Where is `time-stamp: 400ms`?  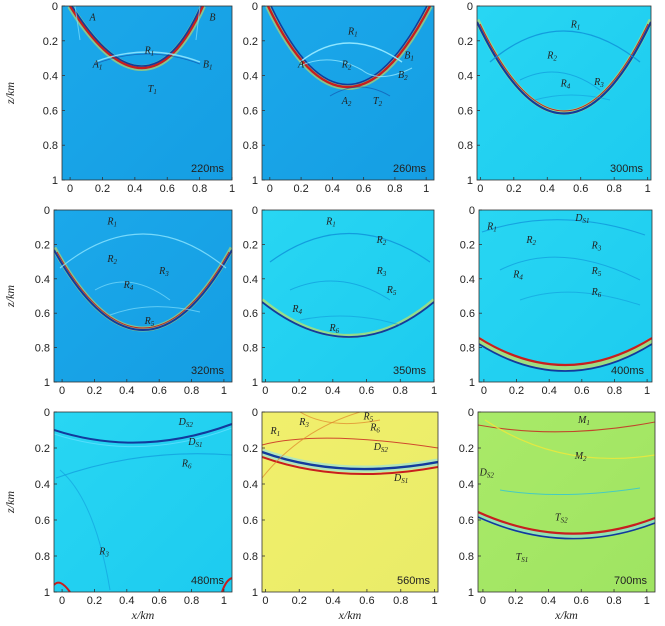 time-stamp: 400ms is located at coordinates (628, 371).